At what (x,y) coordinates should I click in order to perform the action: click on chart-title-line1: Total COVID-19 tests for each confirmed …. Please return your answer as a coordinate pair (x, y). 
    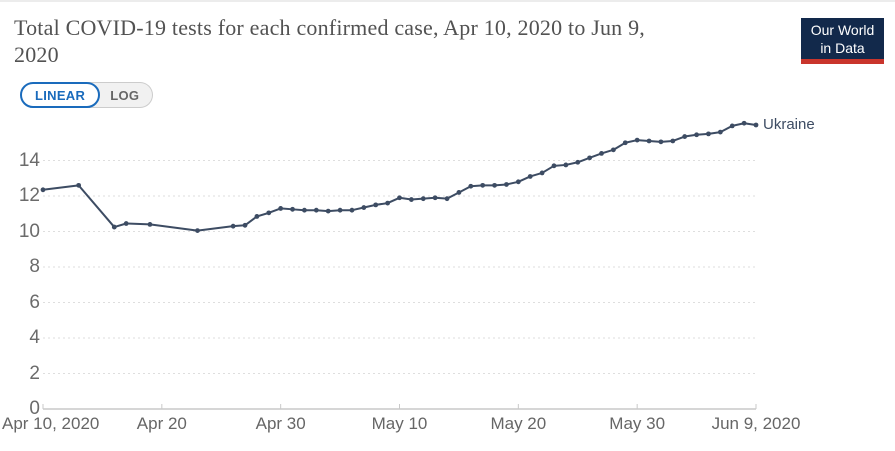
    Looking at the image, I should click on (329, 27).